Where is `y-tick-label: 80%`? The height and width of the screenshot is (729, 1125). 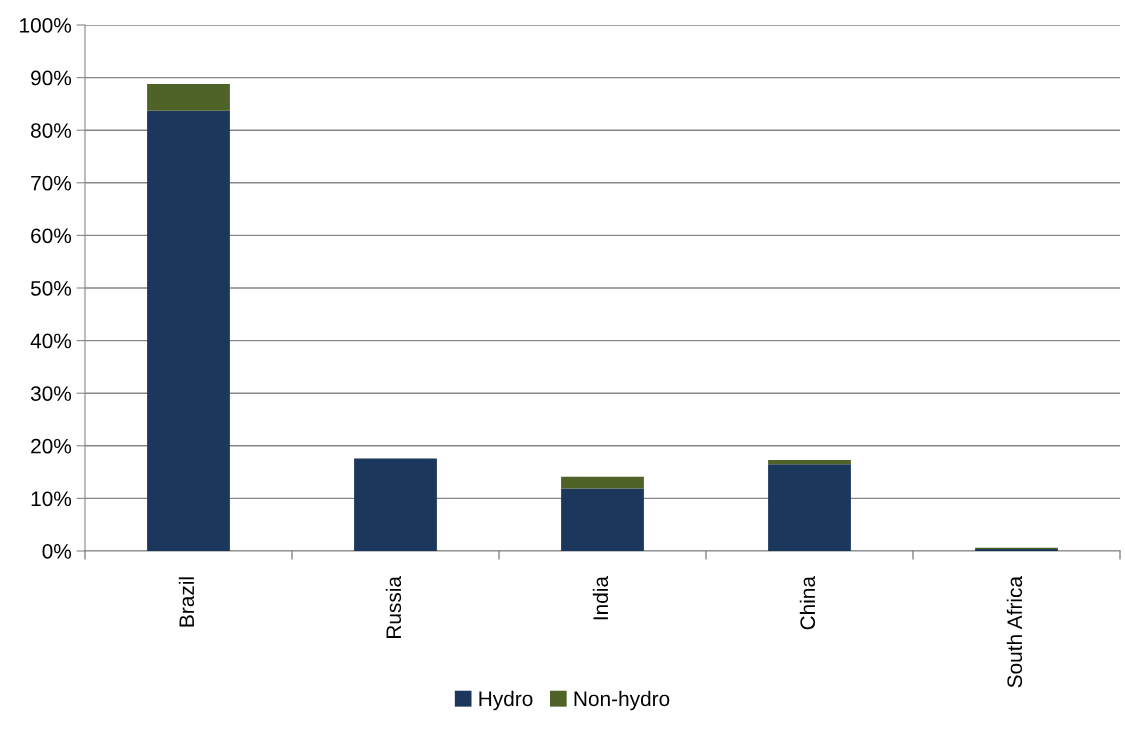
y-tick-label: 80% is located at coordinates (51, 130).